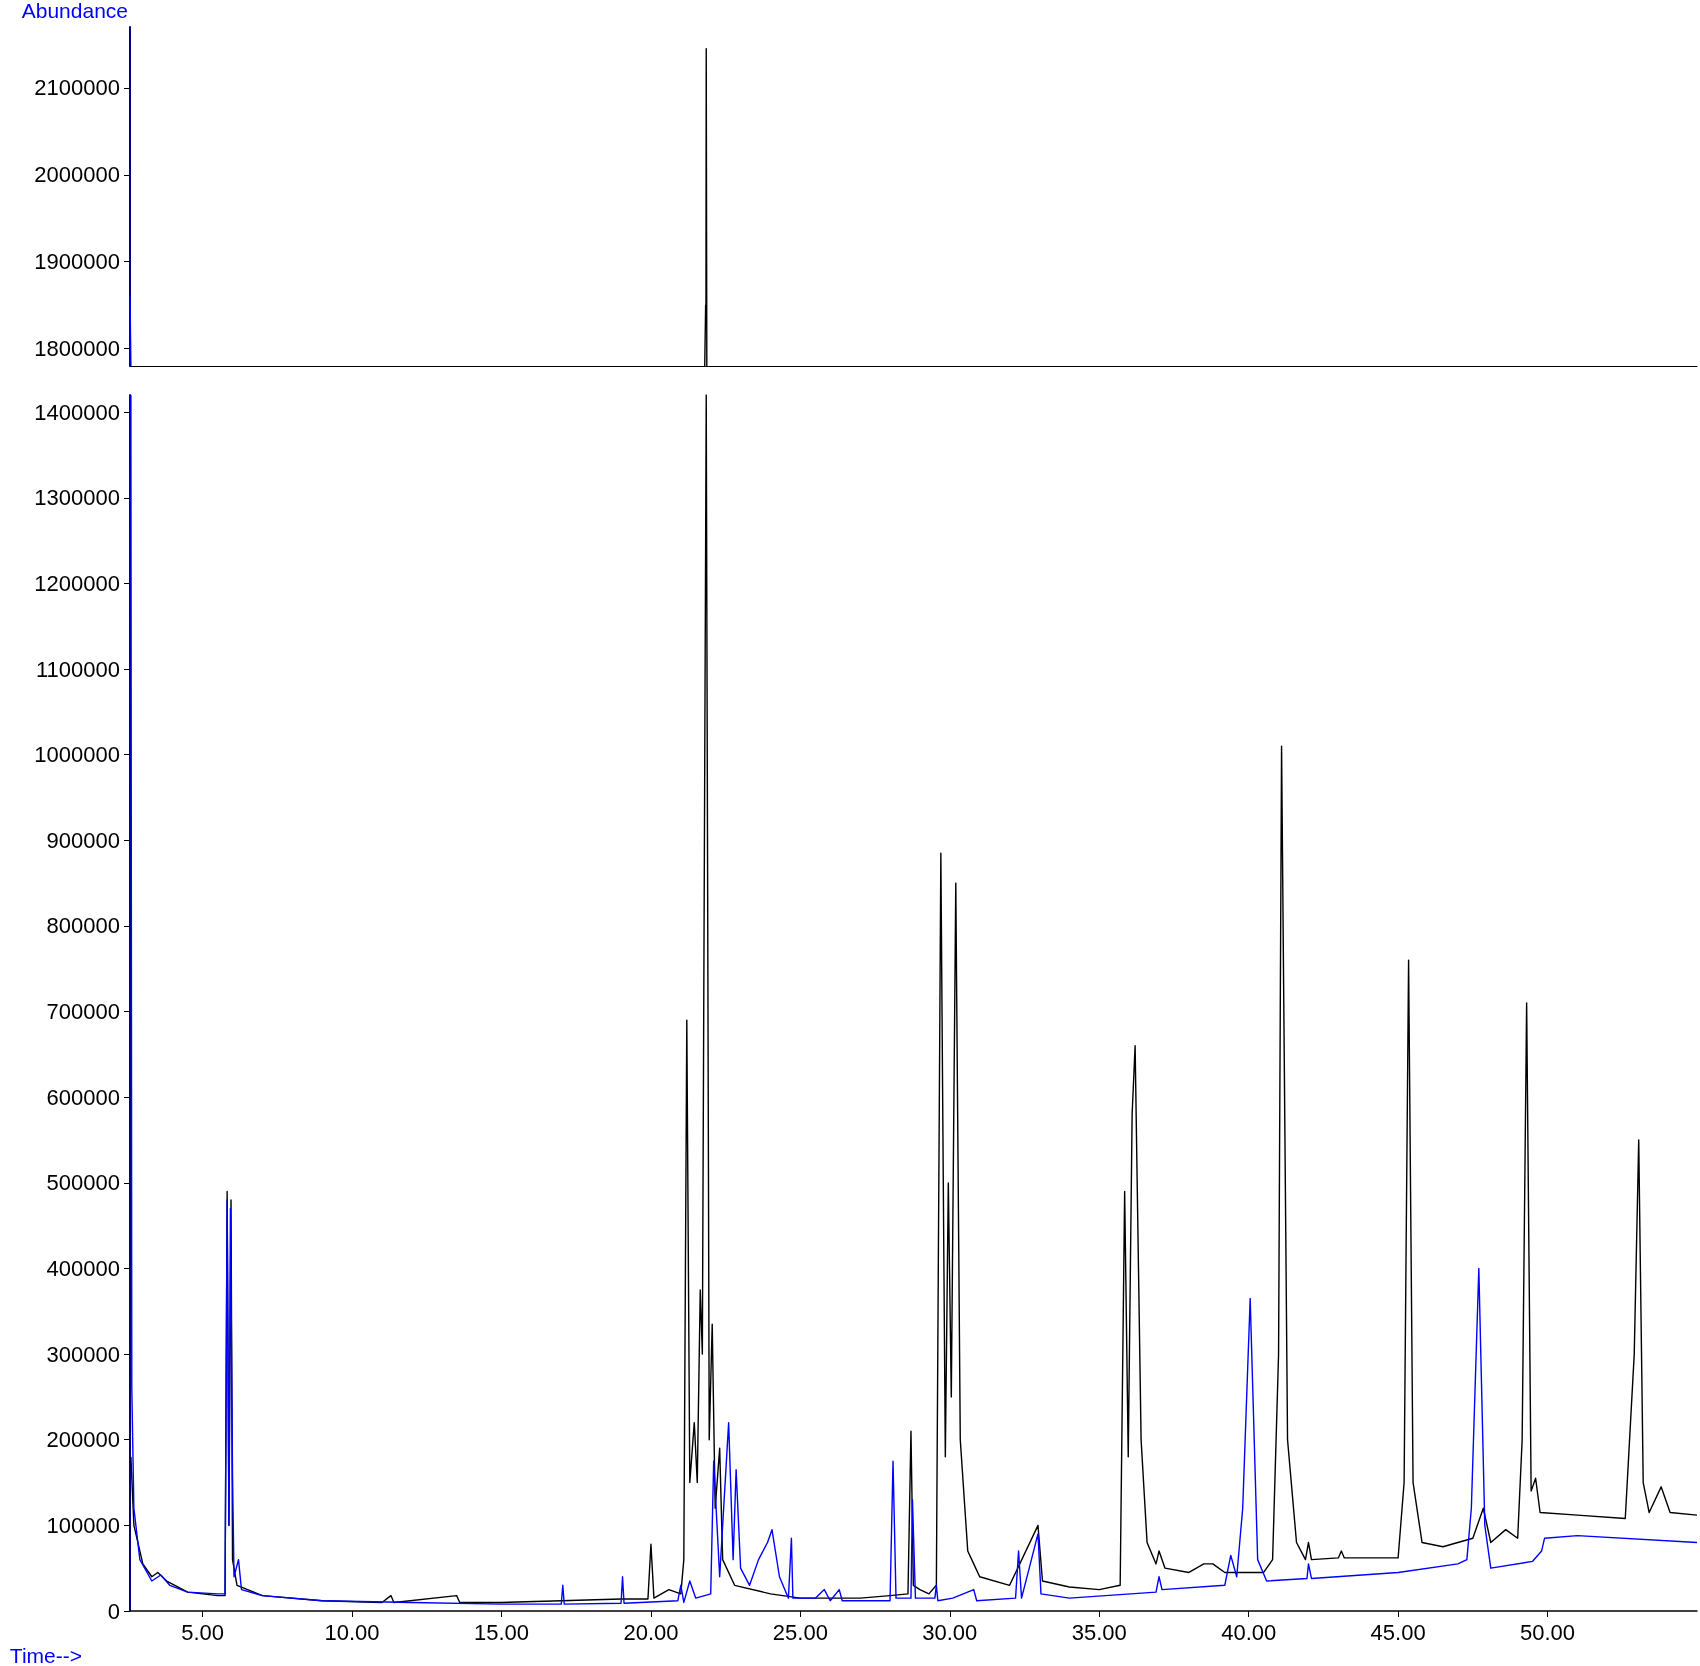  What do you see at coordinates (83, 840) in the screenshot?
I see `y-tick-label: 900000` at bounding box center [83, 840].